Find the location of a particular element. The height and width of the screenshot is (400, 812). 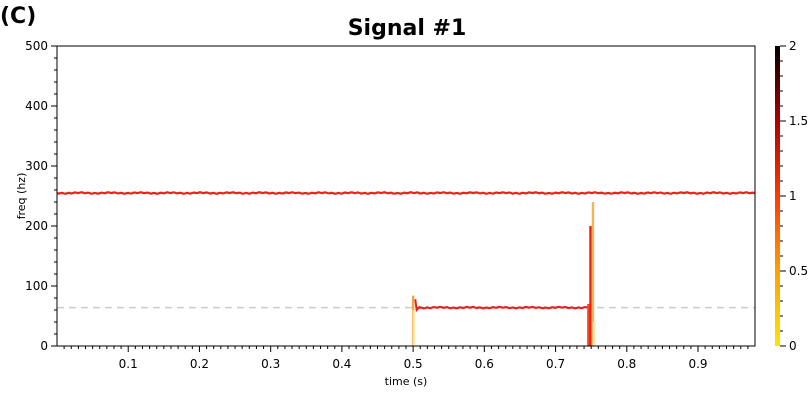

y-tick-label: 400 is located at coordinates (36, 106).